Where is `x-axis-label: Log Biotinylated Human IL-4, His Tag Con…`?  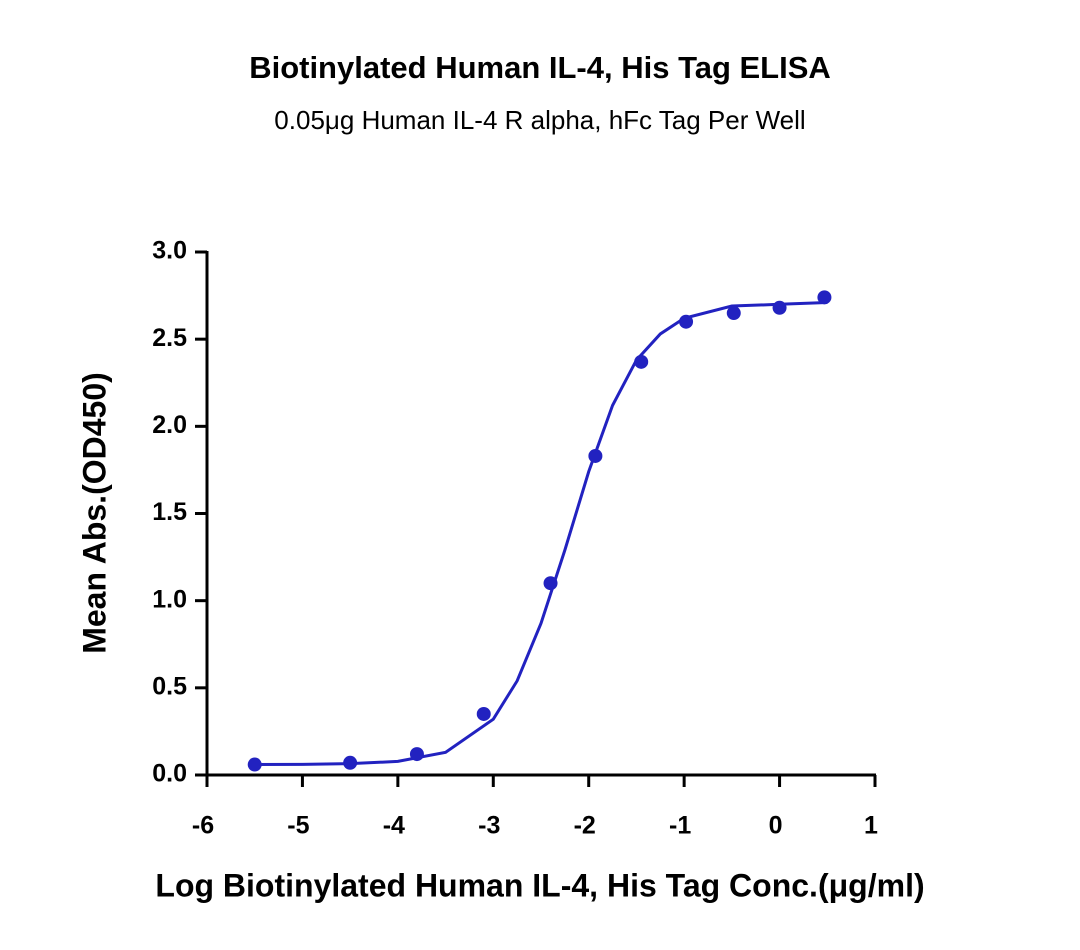 x-axis-label: Log Biotinylated Human IL-4, His Tag Con… is located at coordinates (539, 885).